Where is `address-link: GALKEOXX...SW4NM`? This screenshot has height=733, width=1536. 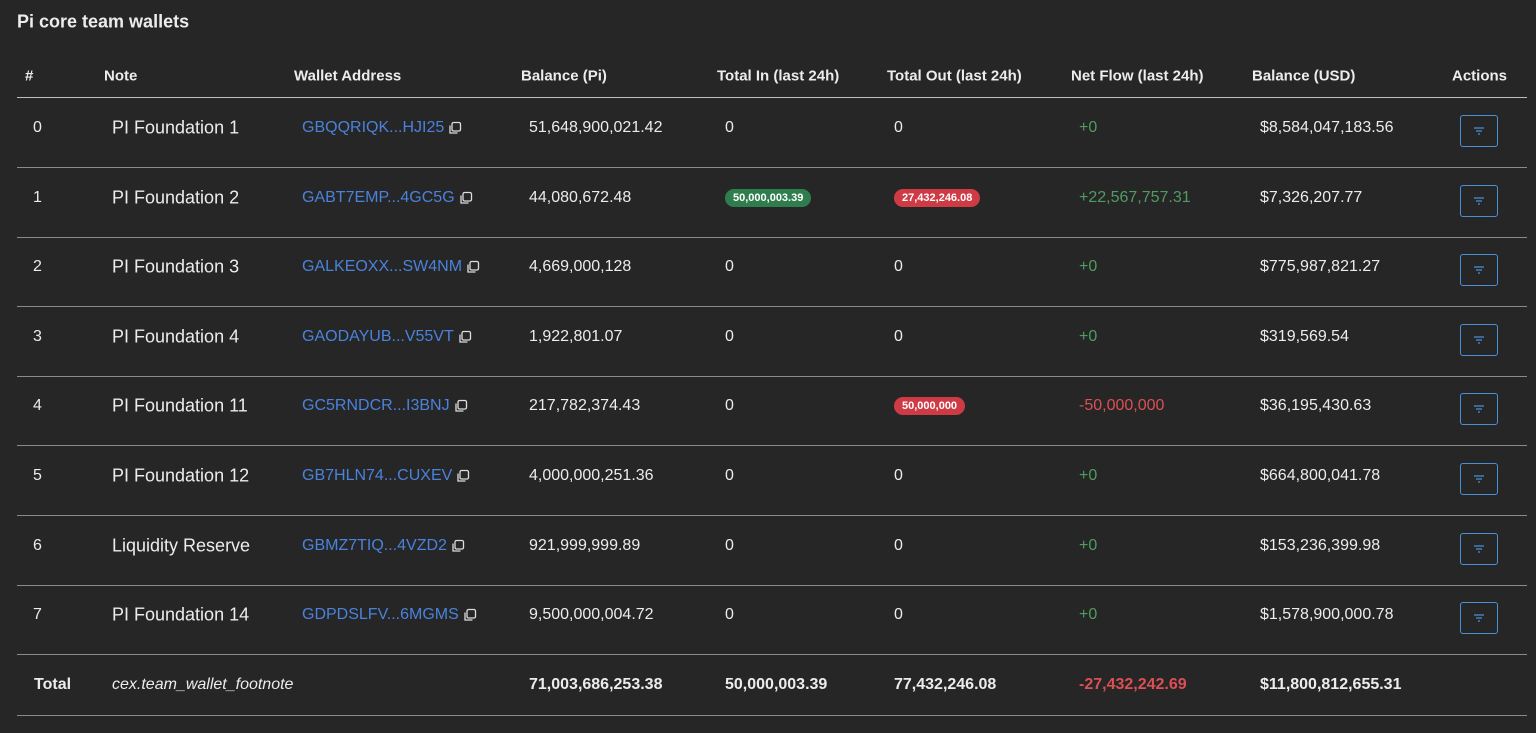
address-link: GALKEOXX...SW4NM is located at coordinates (382, 267).